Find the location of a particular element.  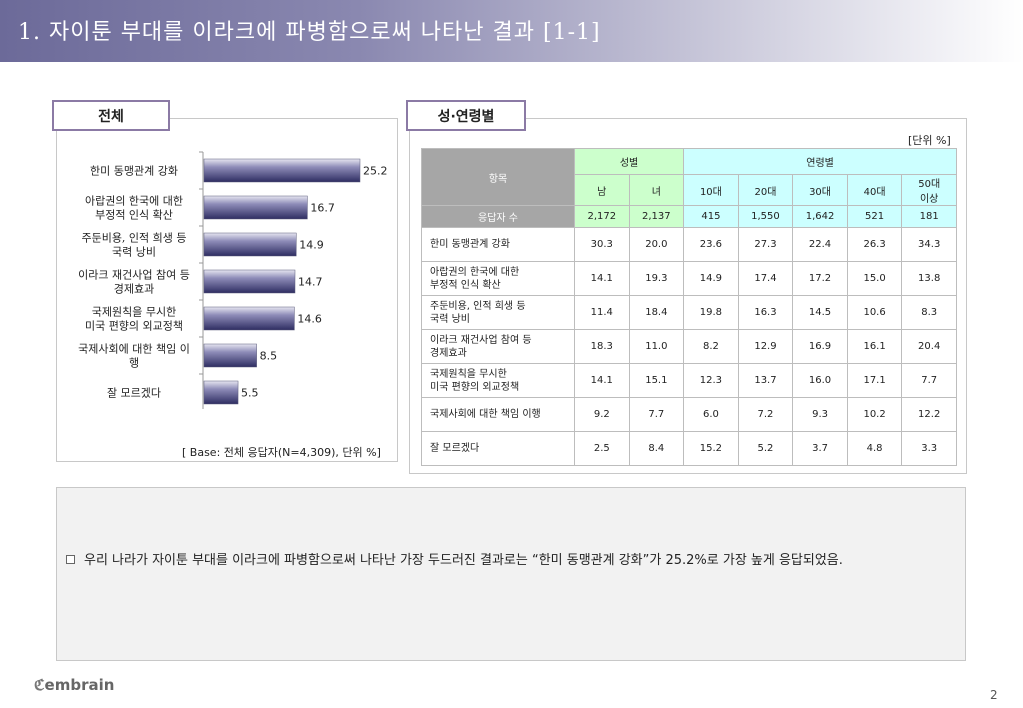

table-cell: 12.2 is located at coordinates (929, 414).